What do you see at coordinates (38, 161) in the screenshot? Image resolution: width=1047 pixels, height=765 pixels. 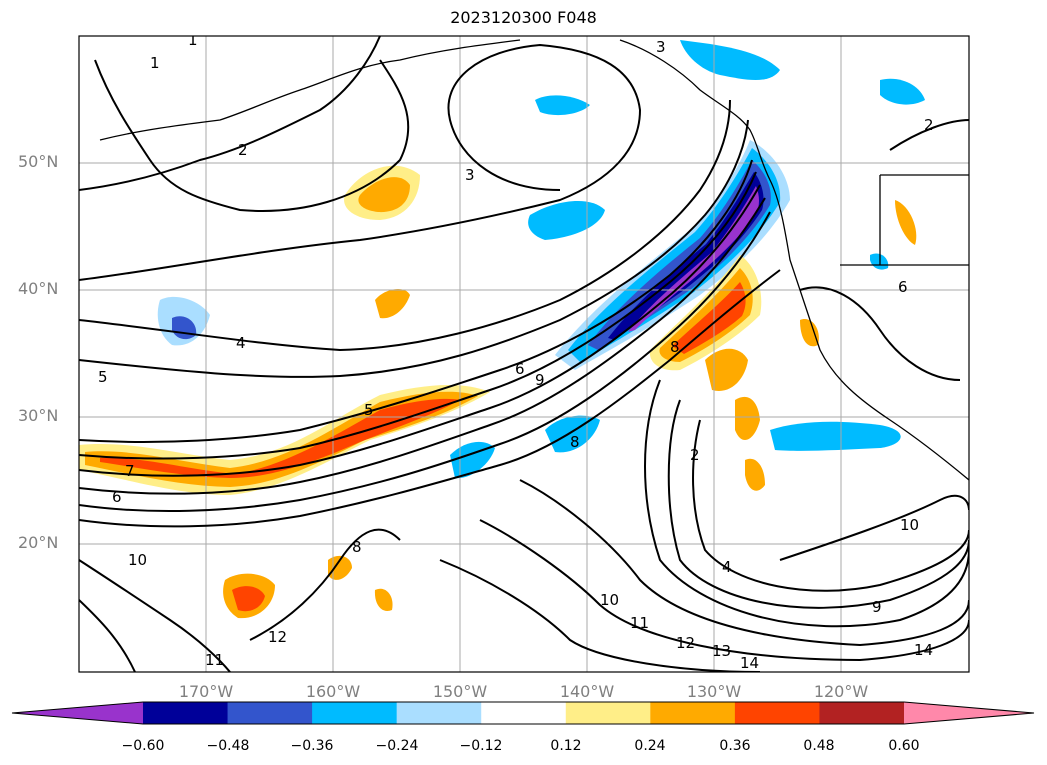 I see `lat-label-50n: 50°N` at bounding box center [38, 161].